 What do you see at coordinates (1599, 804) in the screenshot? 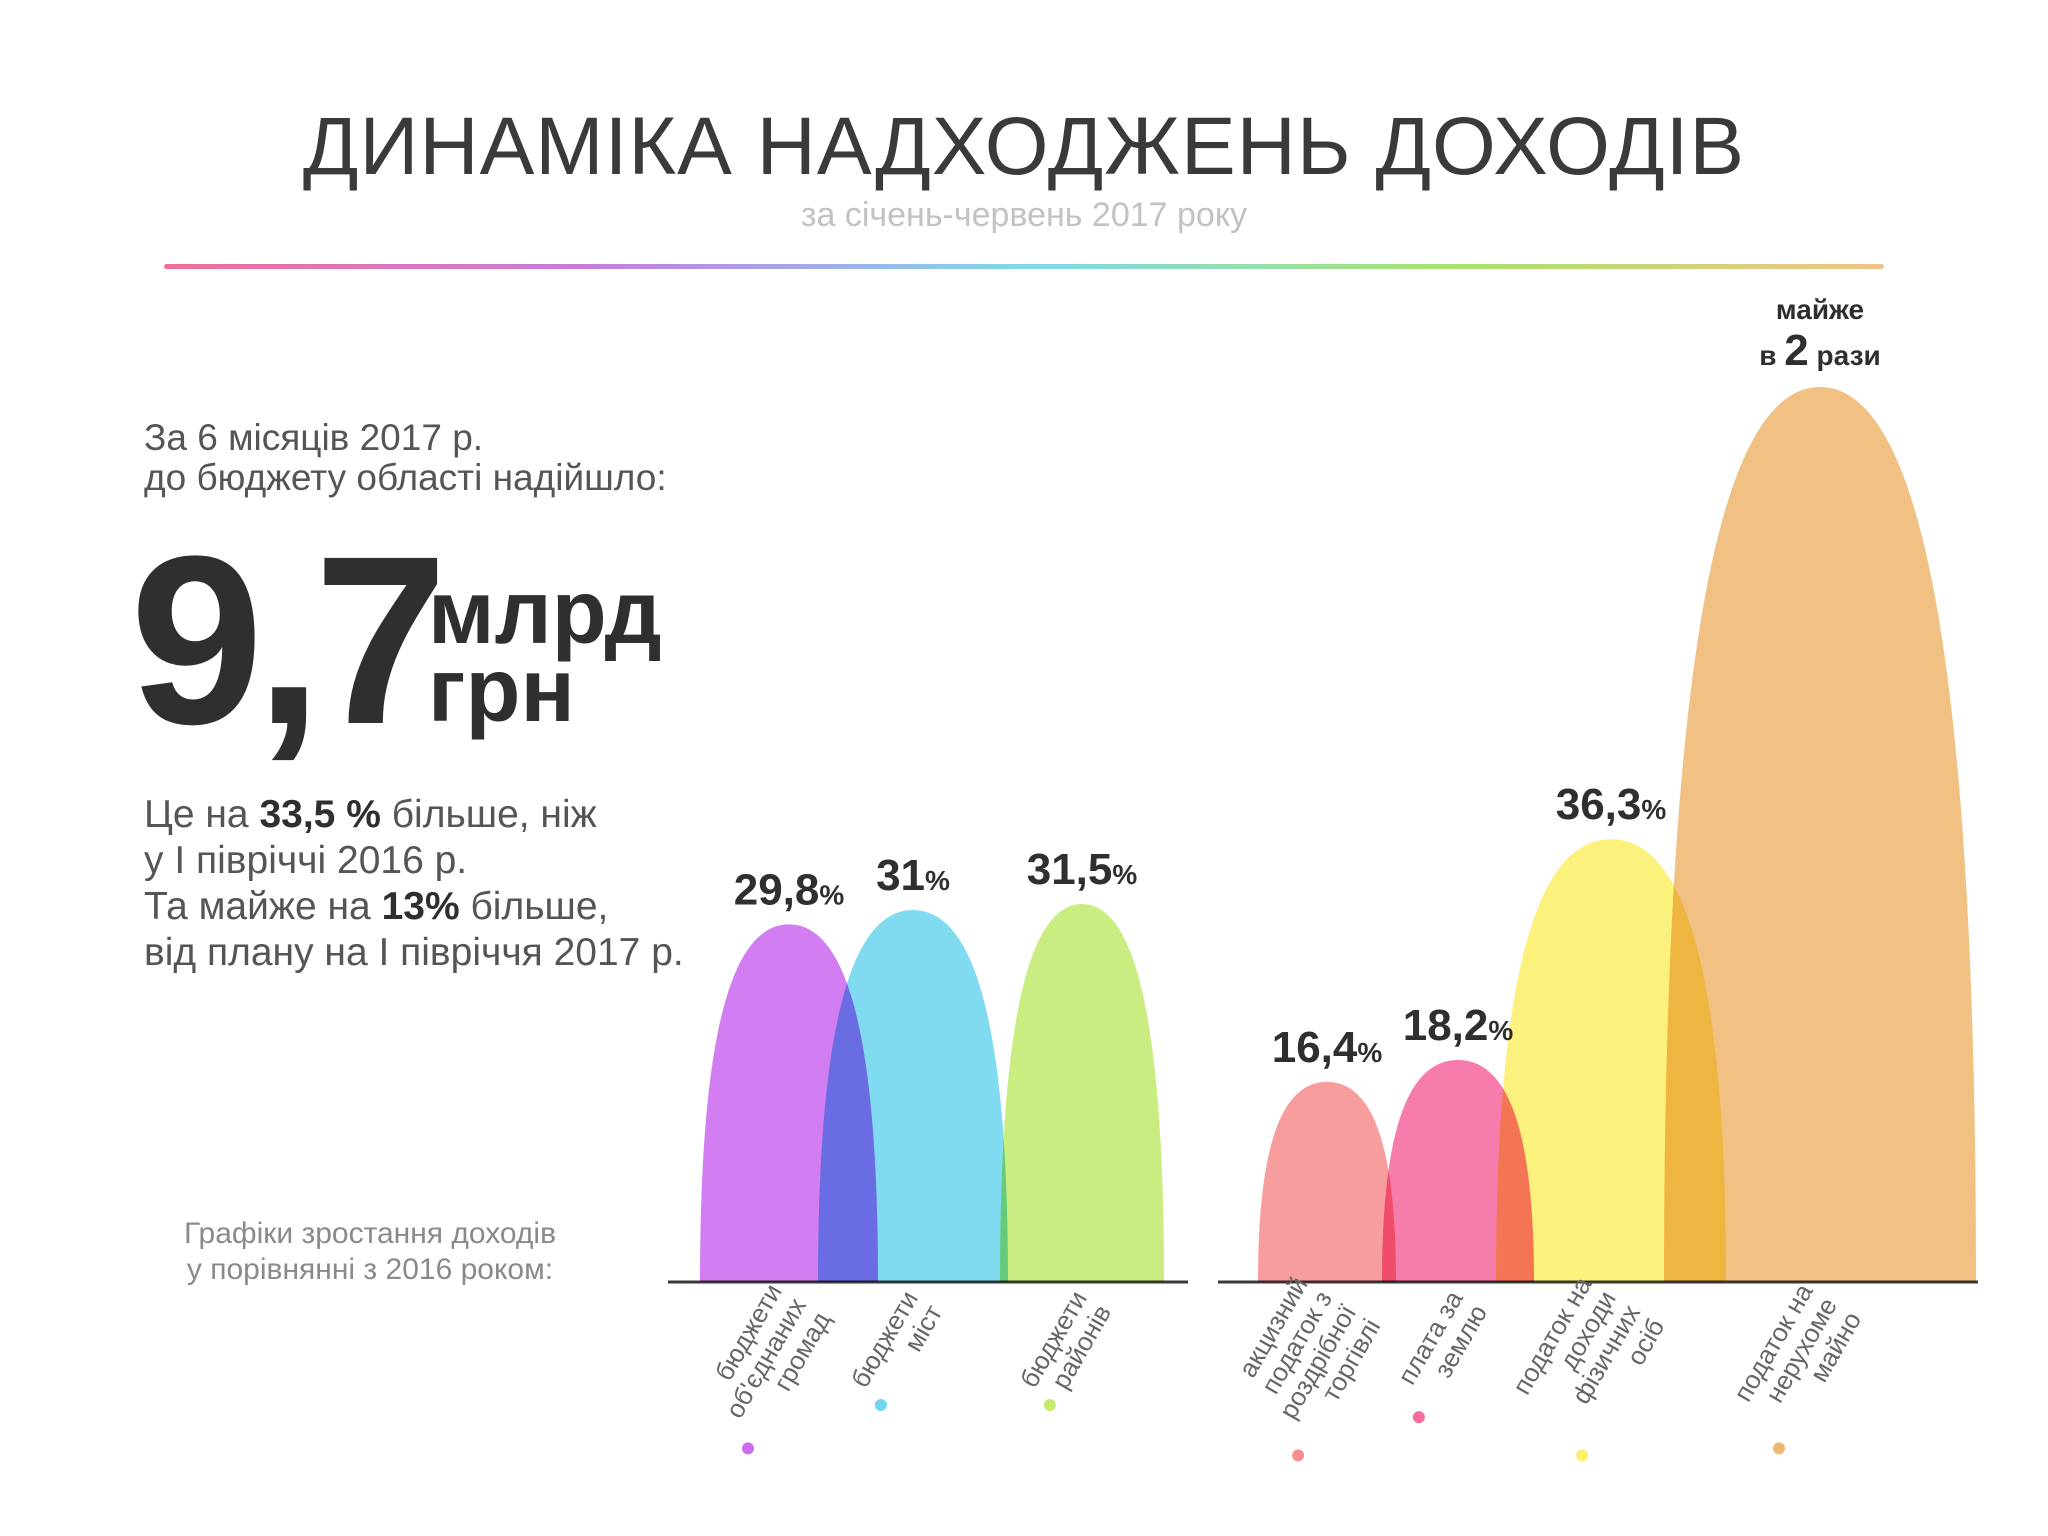
I see `value-number: 36,3` at bounding box center [1599, 804].